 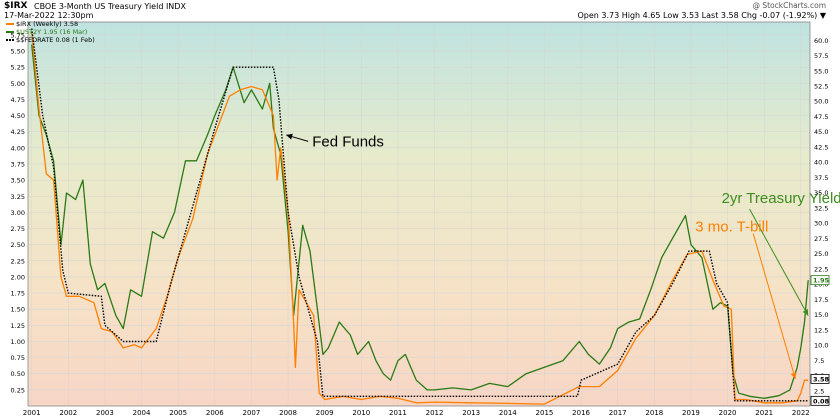 I want to click on x-tick-label: 2001, so click(x=32, y=413).